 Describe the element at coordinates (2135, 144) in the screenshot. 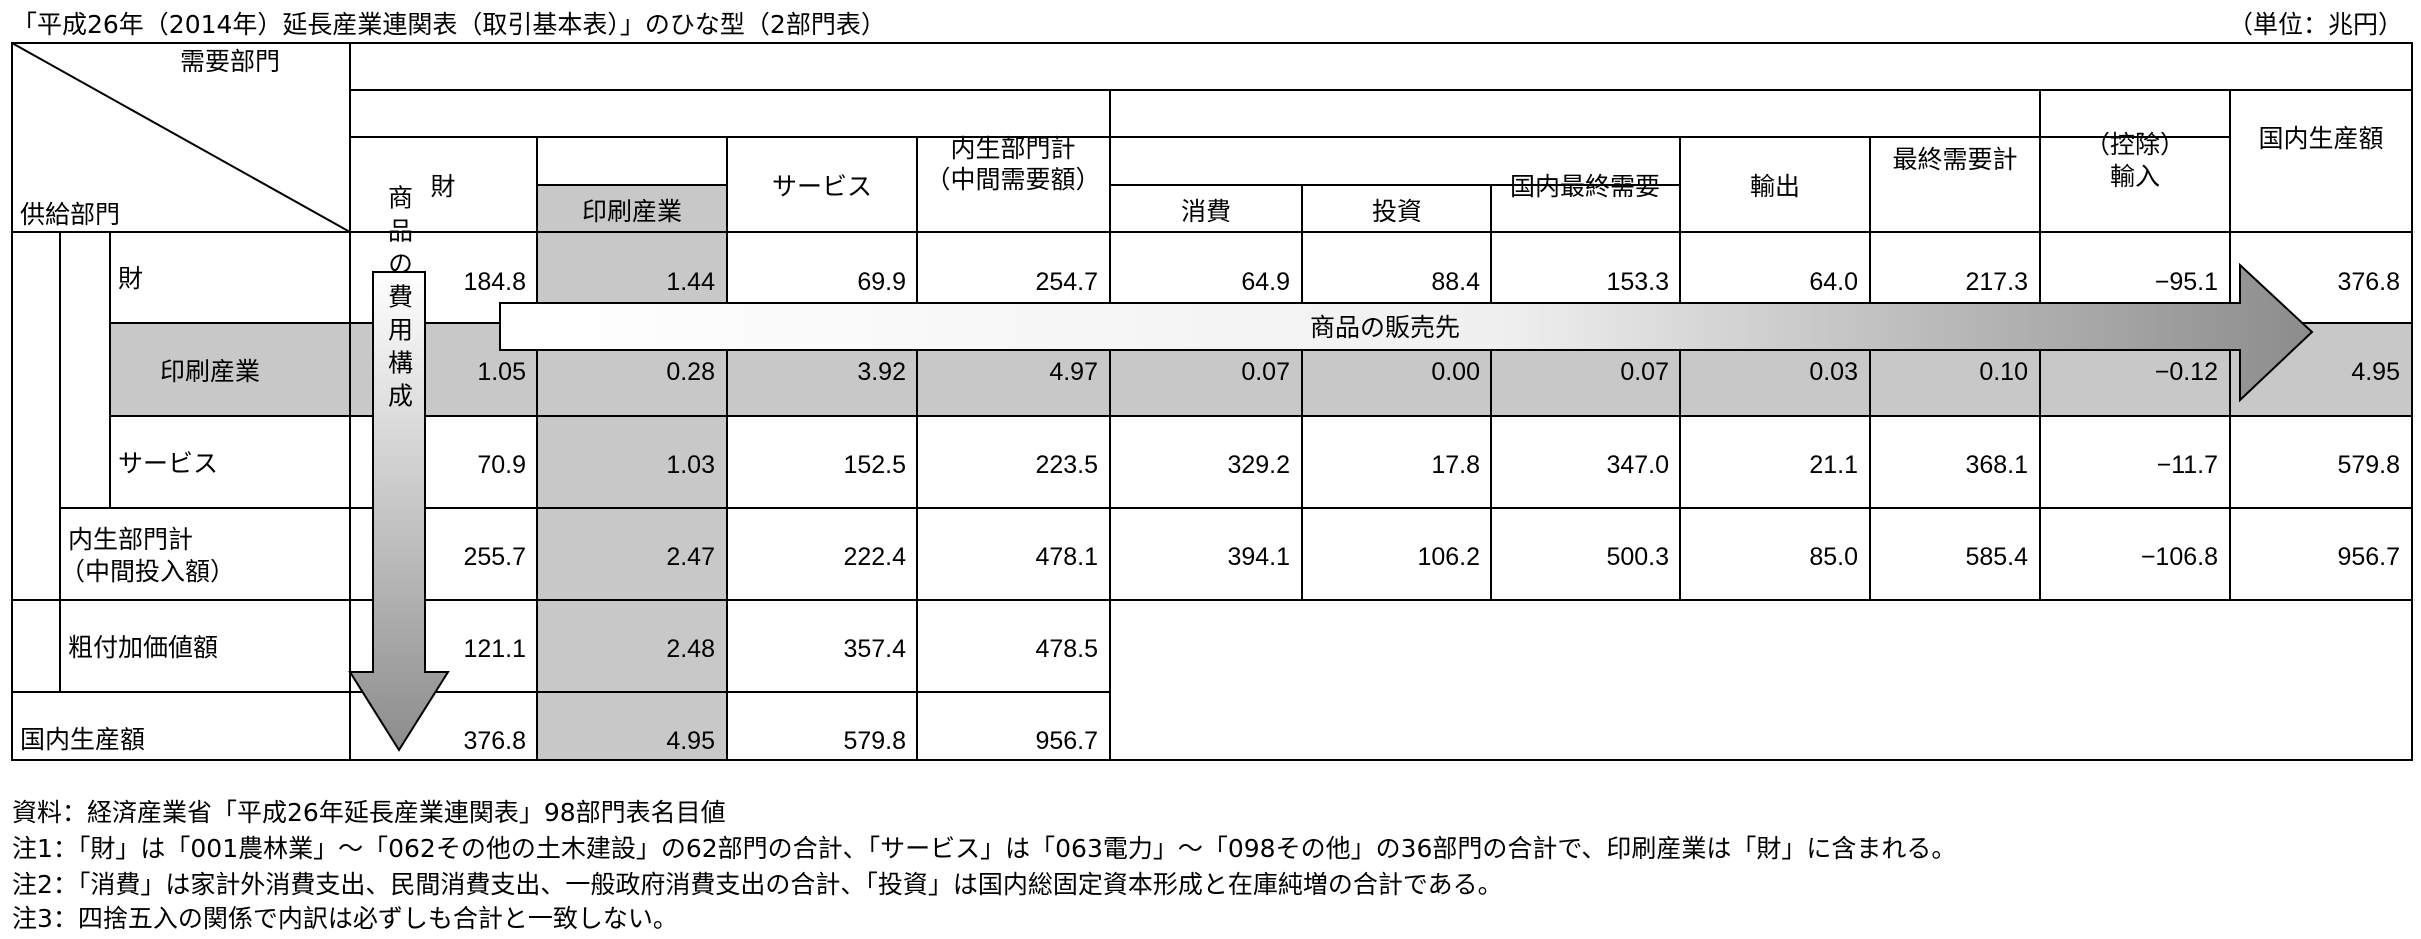

I see `col-header-yunyu-1: （控除）` at that location.